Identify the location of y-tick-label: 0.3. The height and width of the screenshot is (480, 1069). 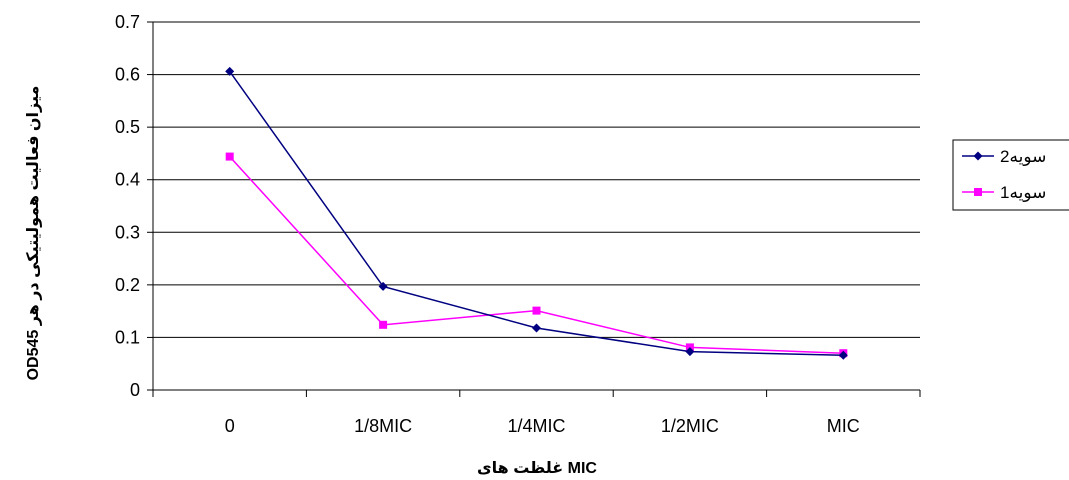
(127, 232).